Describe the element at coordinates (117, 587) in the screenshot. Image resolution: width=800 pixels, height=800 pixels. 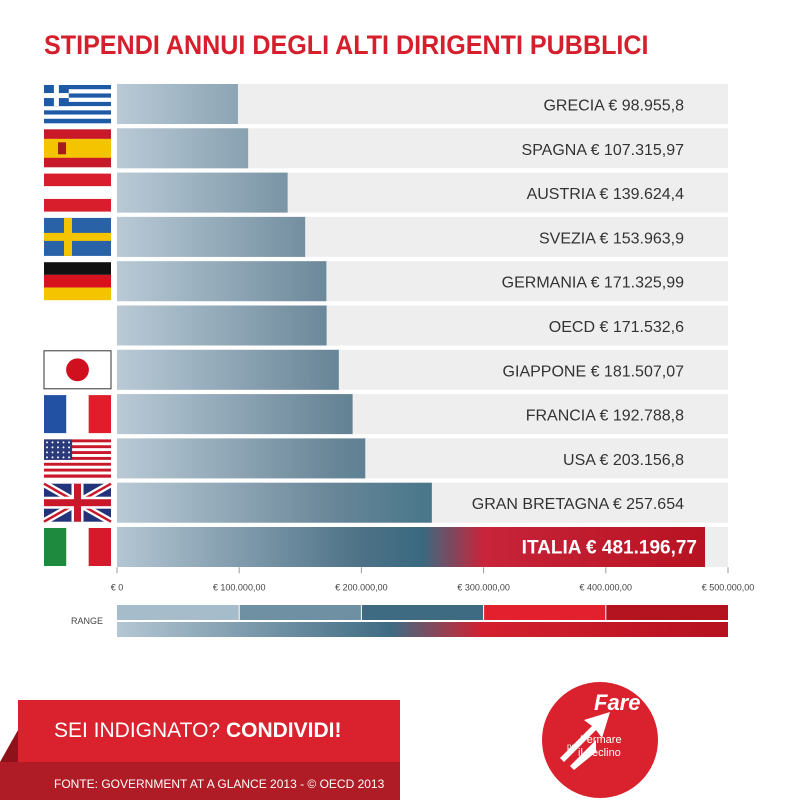
I see `x-tick-label: € 0` at that location.